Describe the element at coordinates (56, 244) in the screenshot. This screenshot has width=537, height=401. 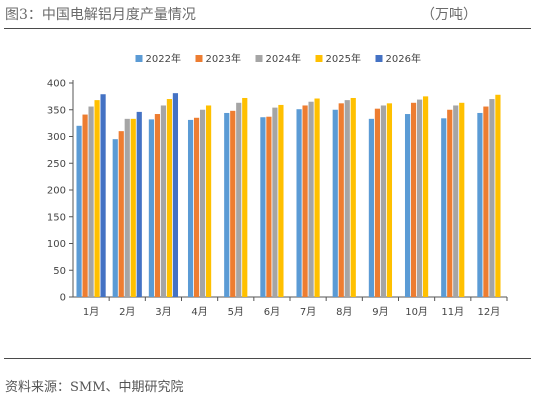
I see `y-tick-label: 100` at that location.